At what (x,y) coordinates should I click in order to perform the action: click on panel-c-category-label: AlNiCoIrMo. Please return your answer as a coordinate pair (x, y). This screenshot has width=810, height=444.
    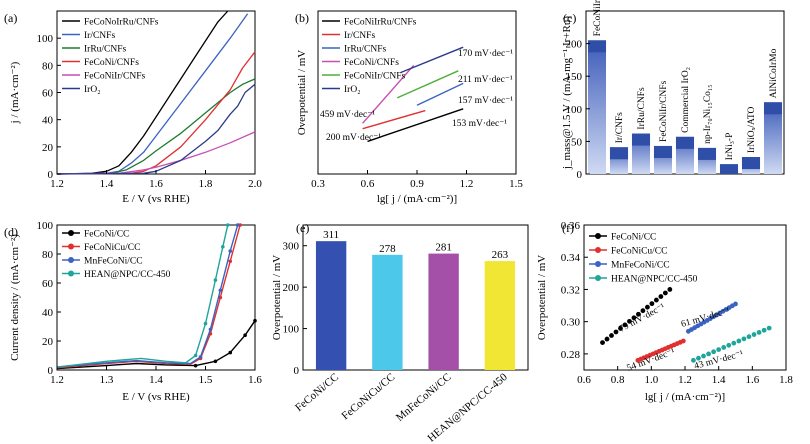
    Looking at the image, I should click on (774, 73).